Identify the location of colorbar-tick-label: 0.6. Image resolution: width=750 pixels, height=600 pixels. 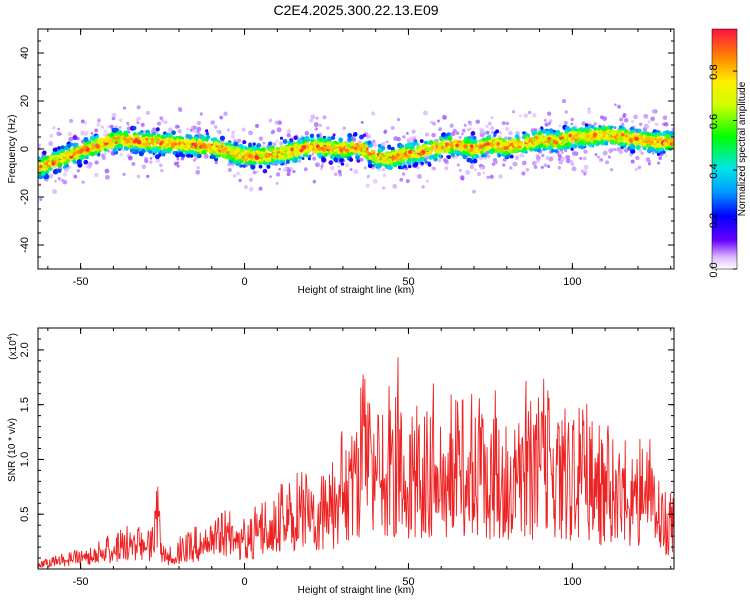
(714, 121).